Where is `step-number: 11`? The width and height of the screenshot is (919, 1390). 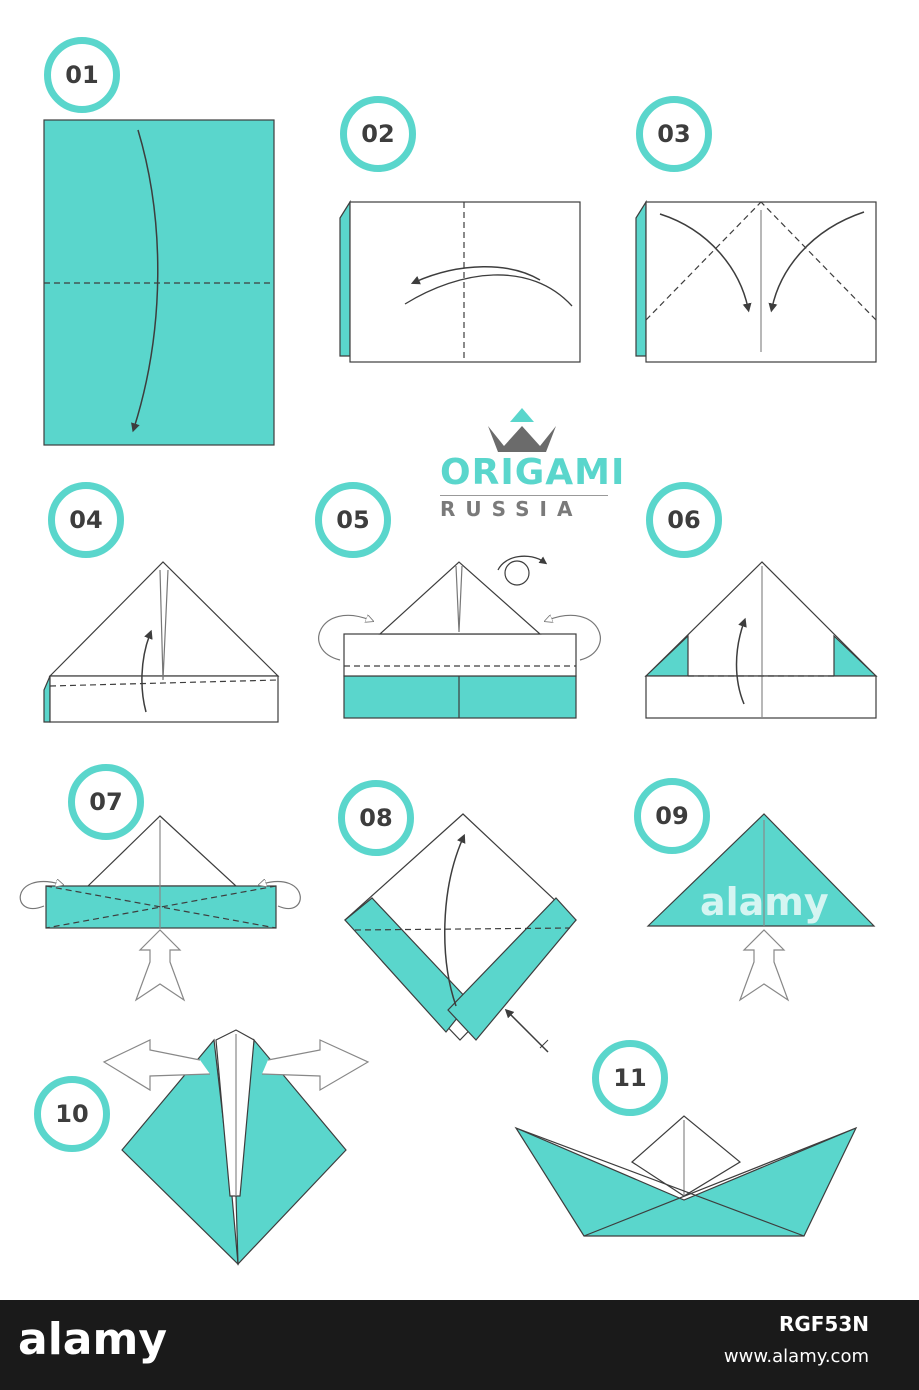
step-number: 11 is located at coordinates (630, 1078).